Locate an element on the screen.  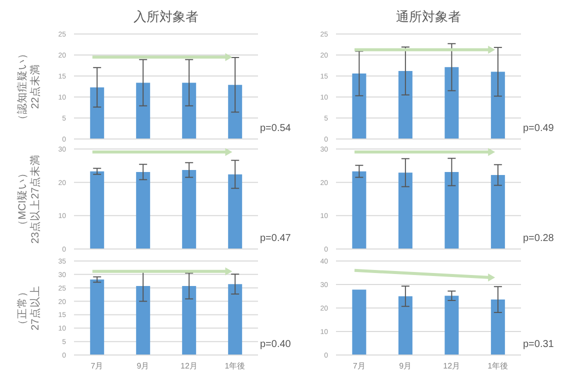
chart-title: 入所対象者 is located at coordinates (166, 17).